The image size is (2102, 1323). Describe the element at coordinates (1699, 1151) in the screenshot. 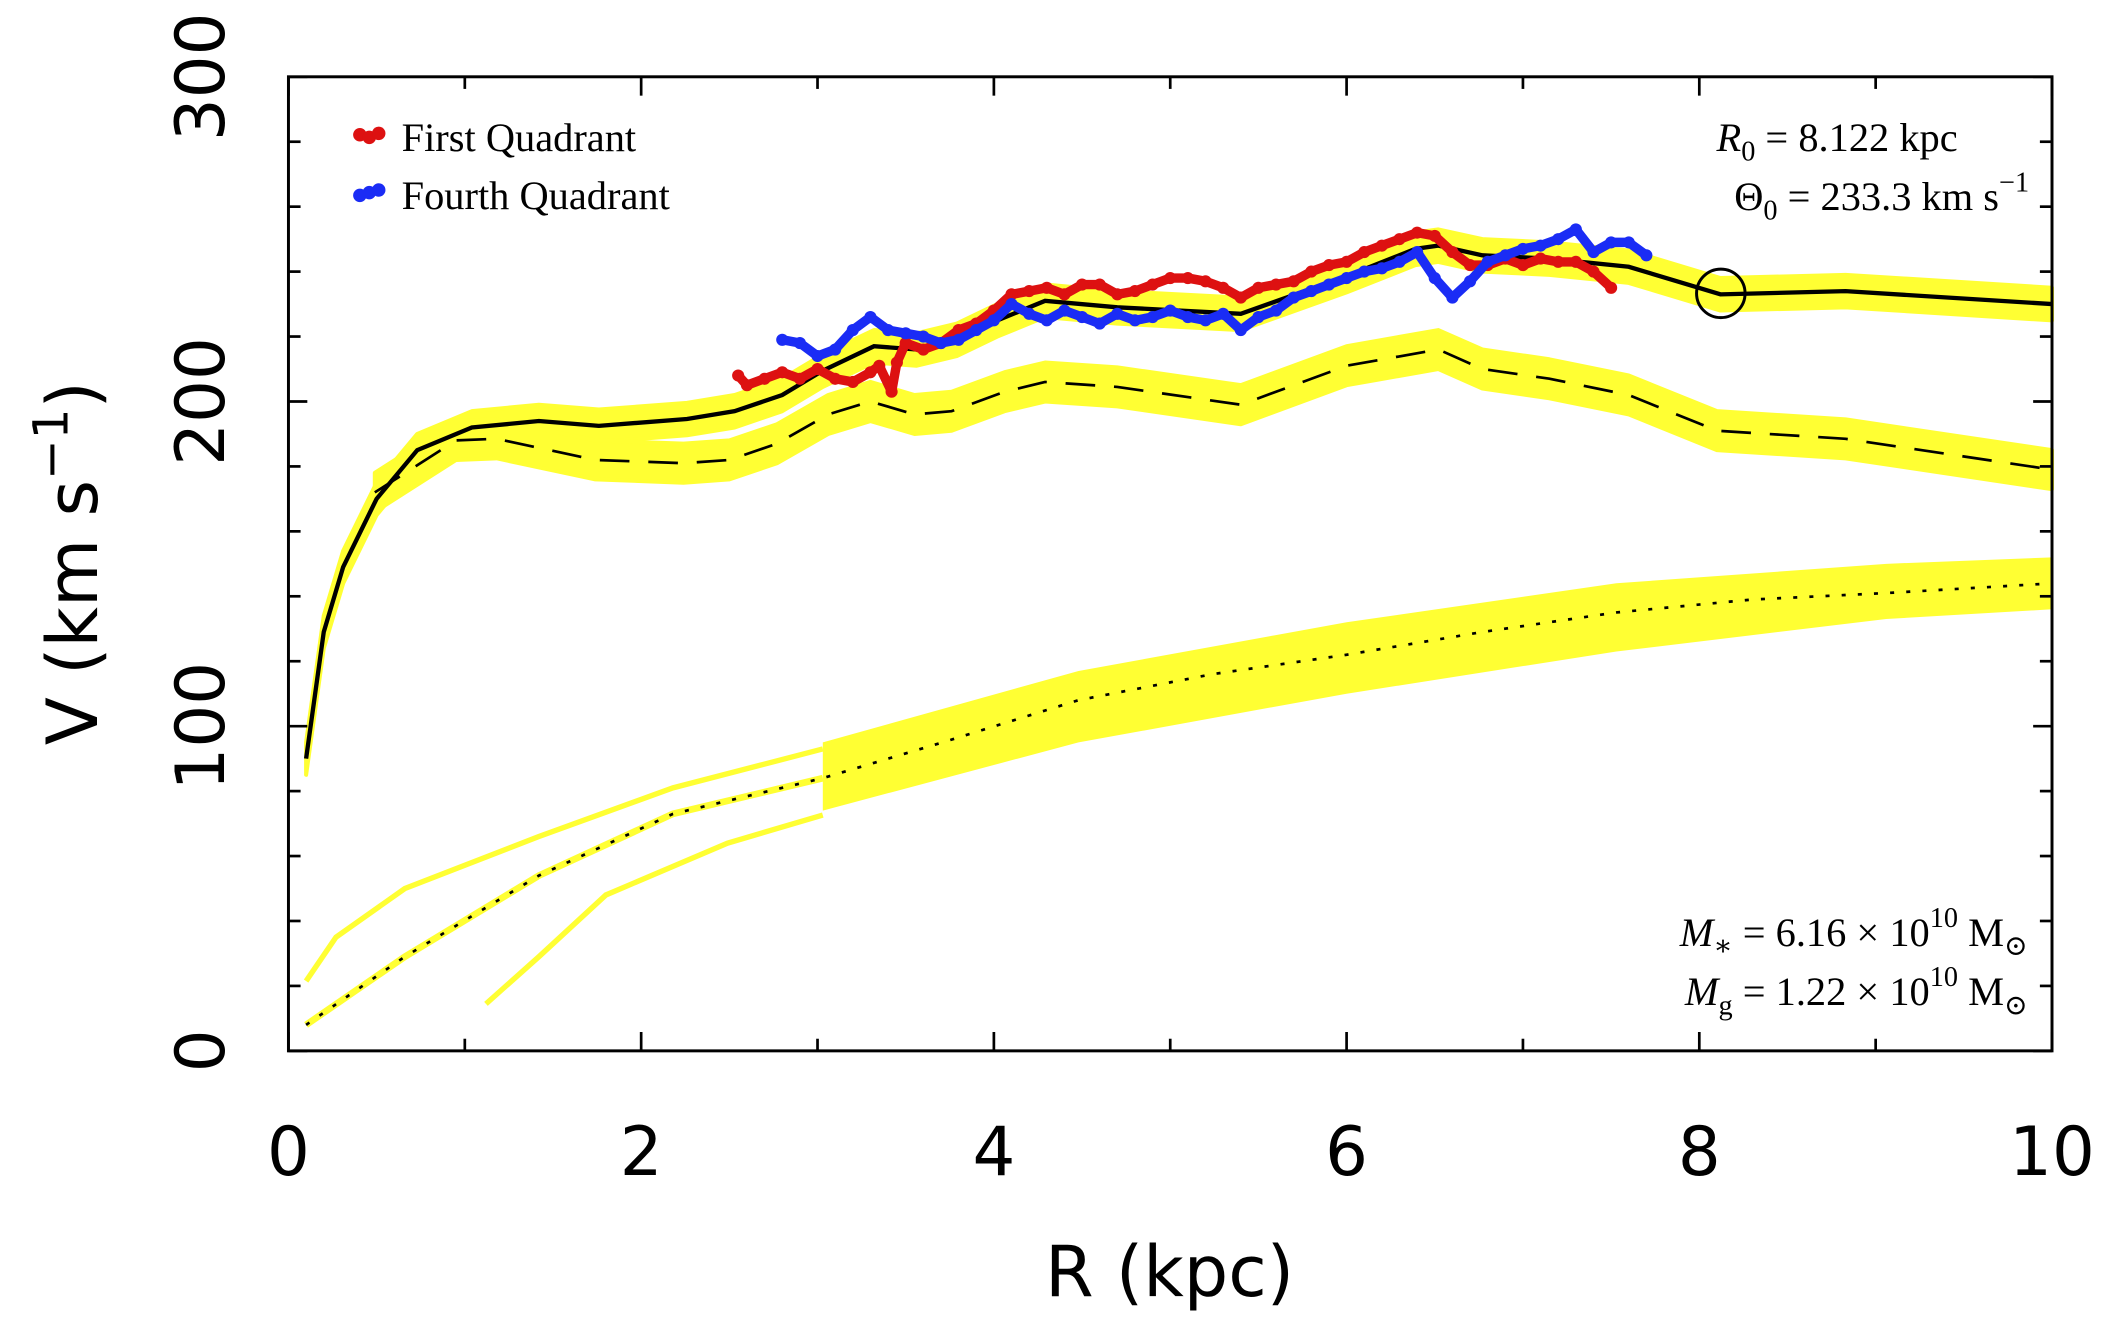

I see `x-tick-label: 8` at that location.